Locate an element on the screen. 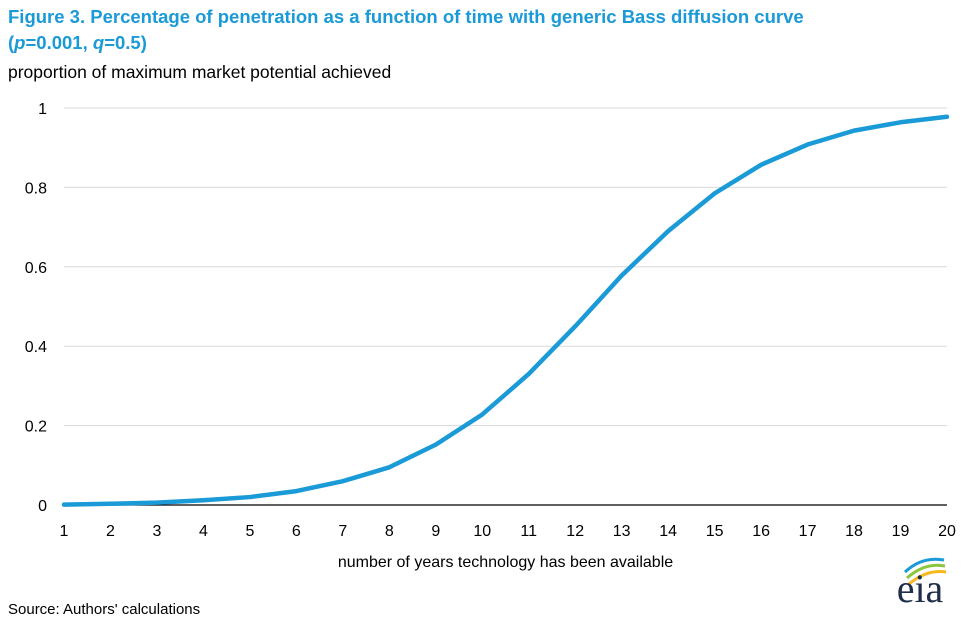 This screenshot has width=965, height=630. chart-title-line2: (p=0.001, q=0.5) is located at coordinates (478, 43).